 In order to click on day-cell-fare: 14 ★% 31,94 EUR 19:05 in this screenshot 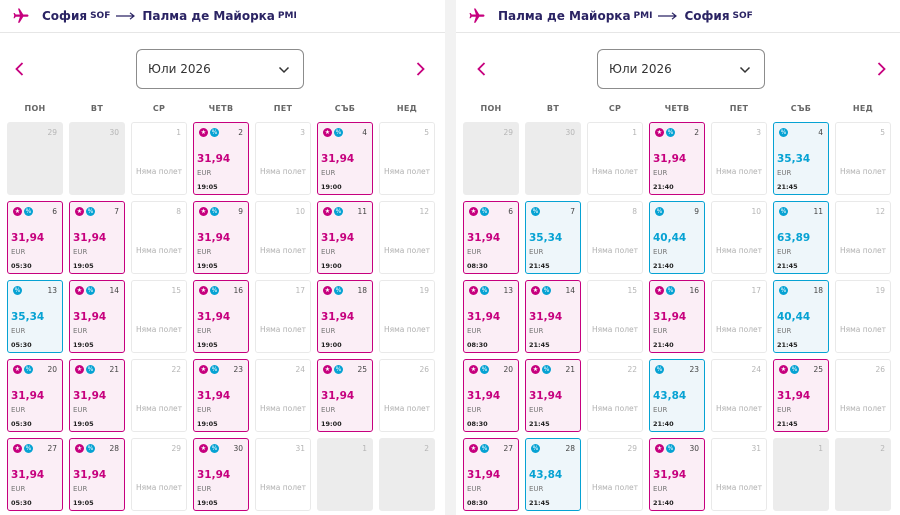, I will do `click(97, 316)`.